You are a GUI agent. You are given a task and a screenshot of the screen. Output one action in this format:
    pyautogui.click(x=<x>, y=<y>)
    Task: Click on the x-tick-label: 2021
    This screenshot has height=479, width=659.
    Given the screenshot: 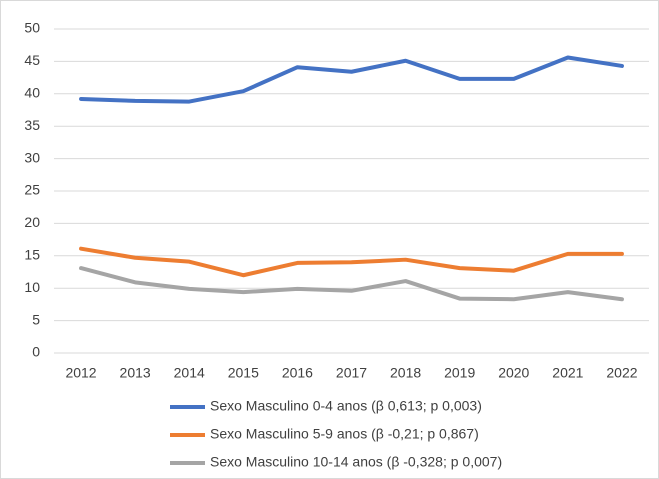 What is the action you would take?
    pyautogui.click(x=567, y=373)
    